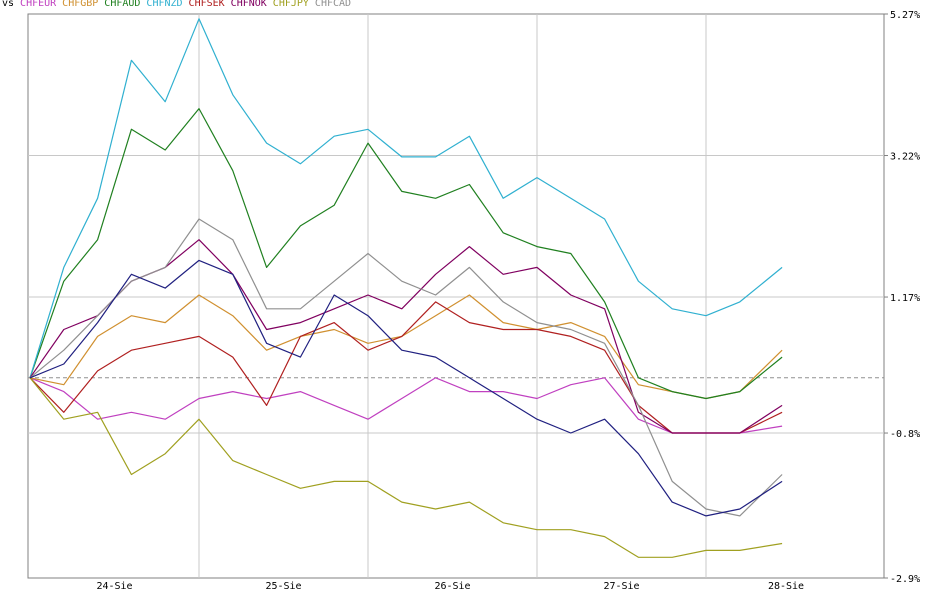 The width and height of the screenshot is (948, 593). I want to click on series-line-chfgbp, so click(406, 347).